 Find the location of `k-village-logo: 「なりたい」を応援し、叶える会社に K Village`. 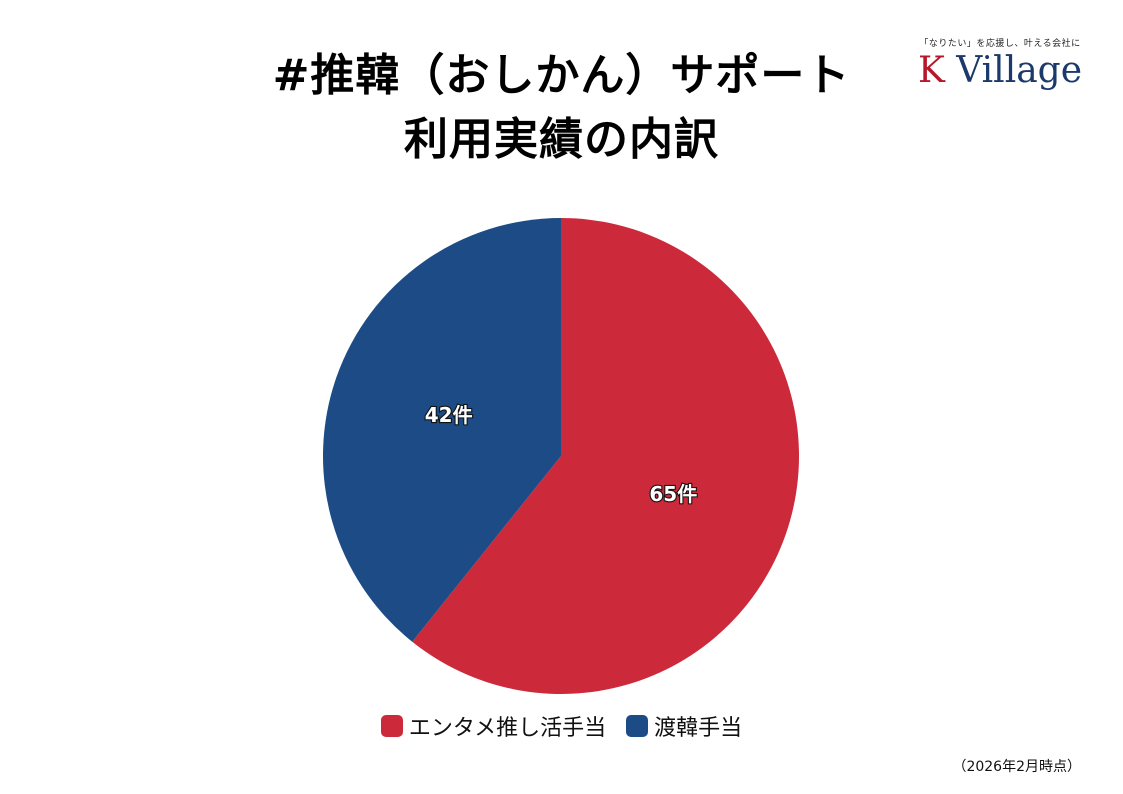

k-village-logo: 「なりたい」を応援し、叶える会社に K Village is located at coordinates (1000, 63).